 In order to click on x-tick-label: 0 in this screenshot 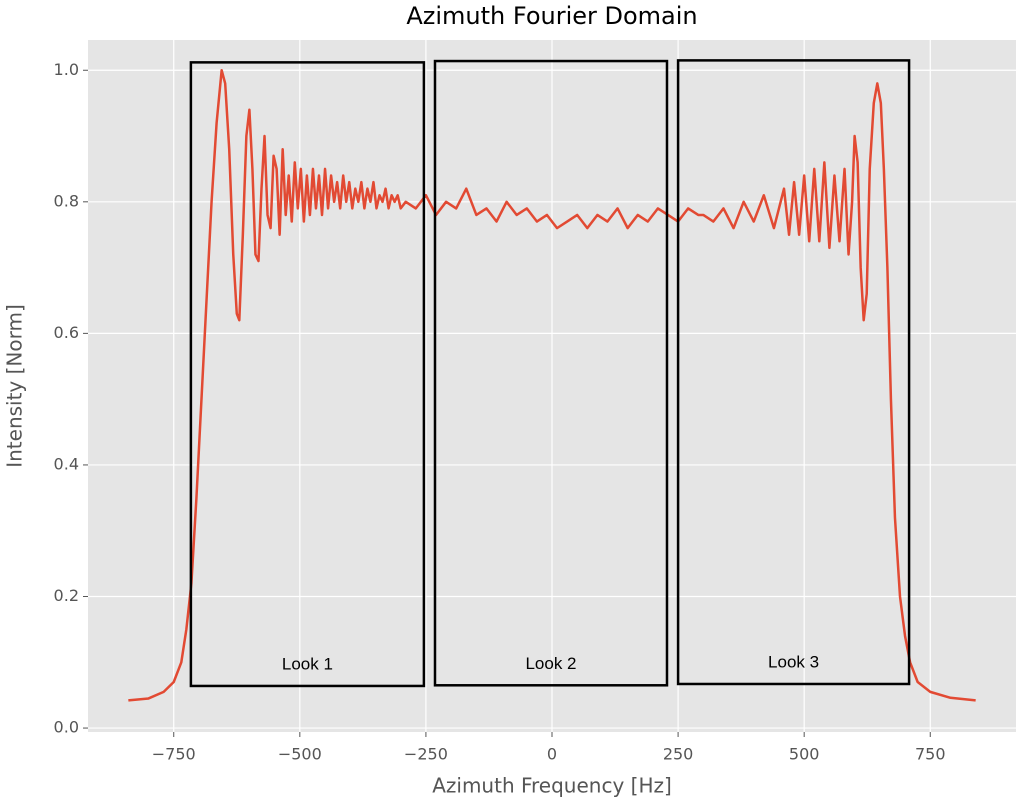, I will do `click(552, 754)`.